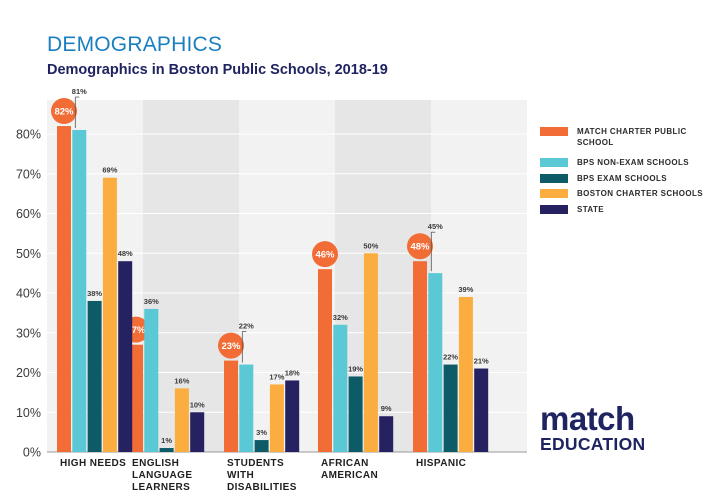 The height and width of the screenshot is (504, 720). I want to click on data-label: 1%, so click(166, 440).